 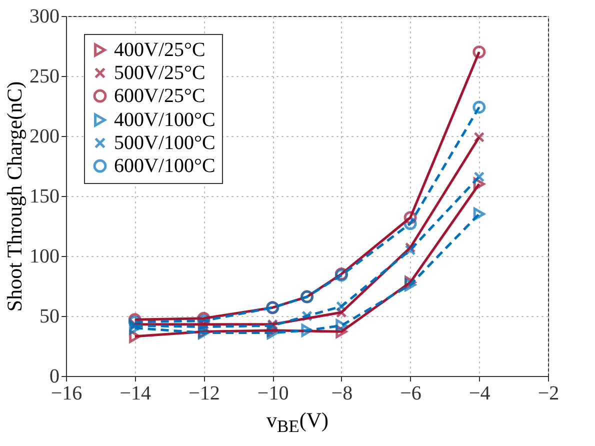 What do you see at coordinates (411, 393) in the screenshot?
I see `x-tick-label: −6` at bounding box center [411, 393].